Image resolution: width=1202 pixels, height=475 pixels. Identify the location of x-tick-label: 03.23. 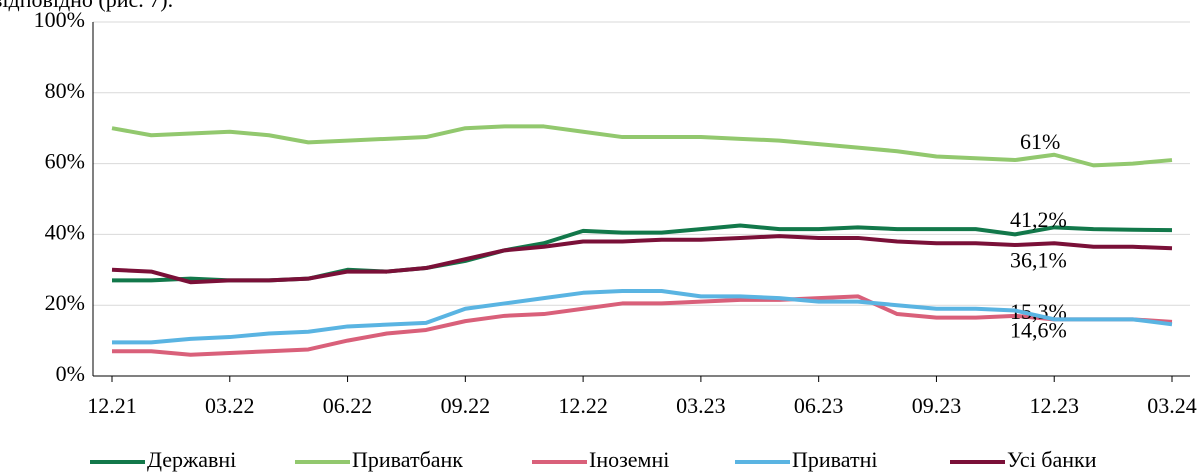
(701, 405).